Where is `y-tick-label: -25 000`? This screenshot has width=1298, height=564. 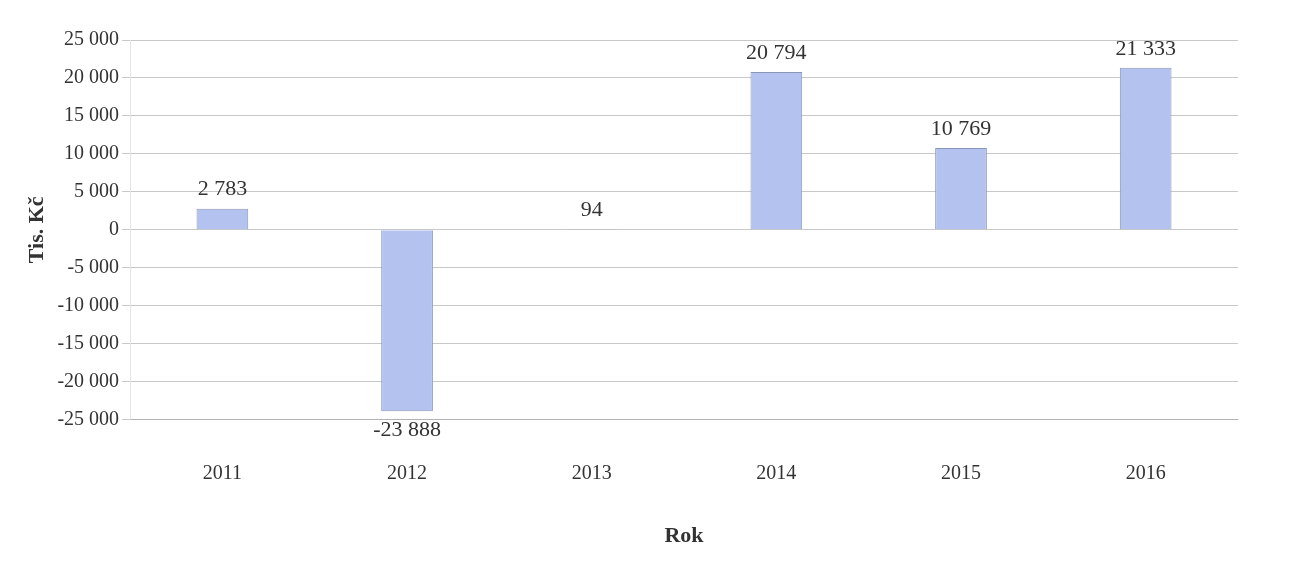
y-tick-label: -25 000 is located at coordinates (88, 417).